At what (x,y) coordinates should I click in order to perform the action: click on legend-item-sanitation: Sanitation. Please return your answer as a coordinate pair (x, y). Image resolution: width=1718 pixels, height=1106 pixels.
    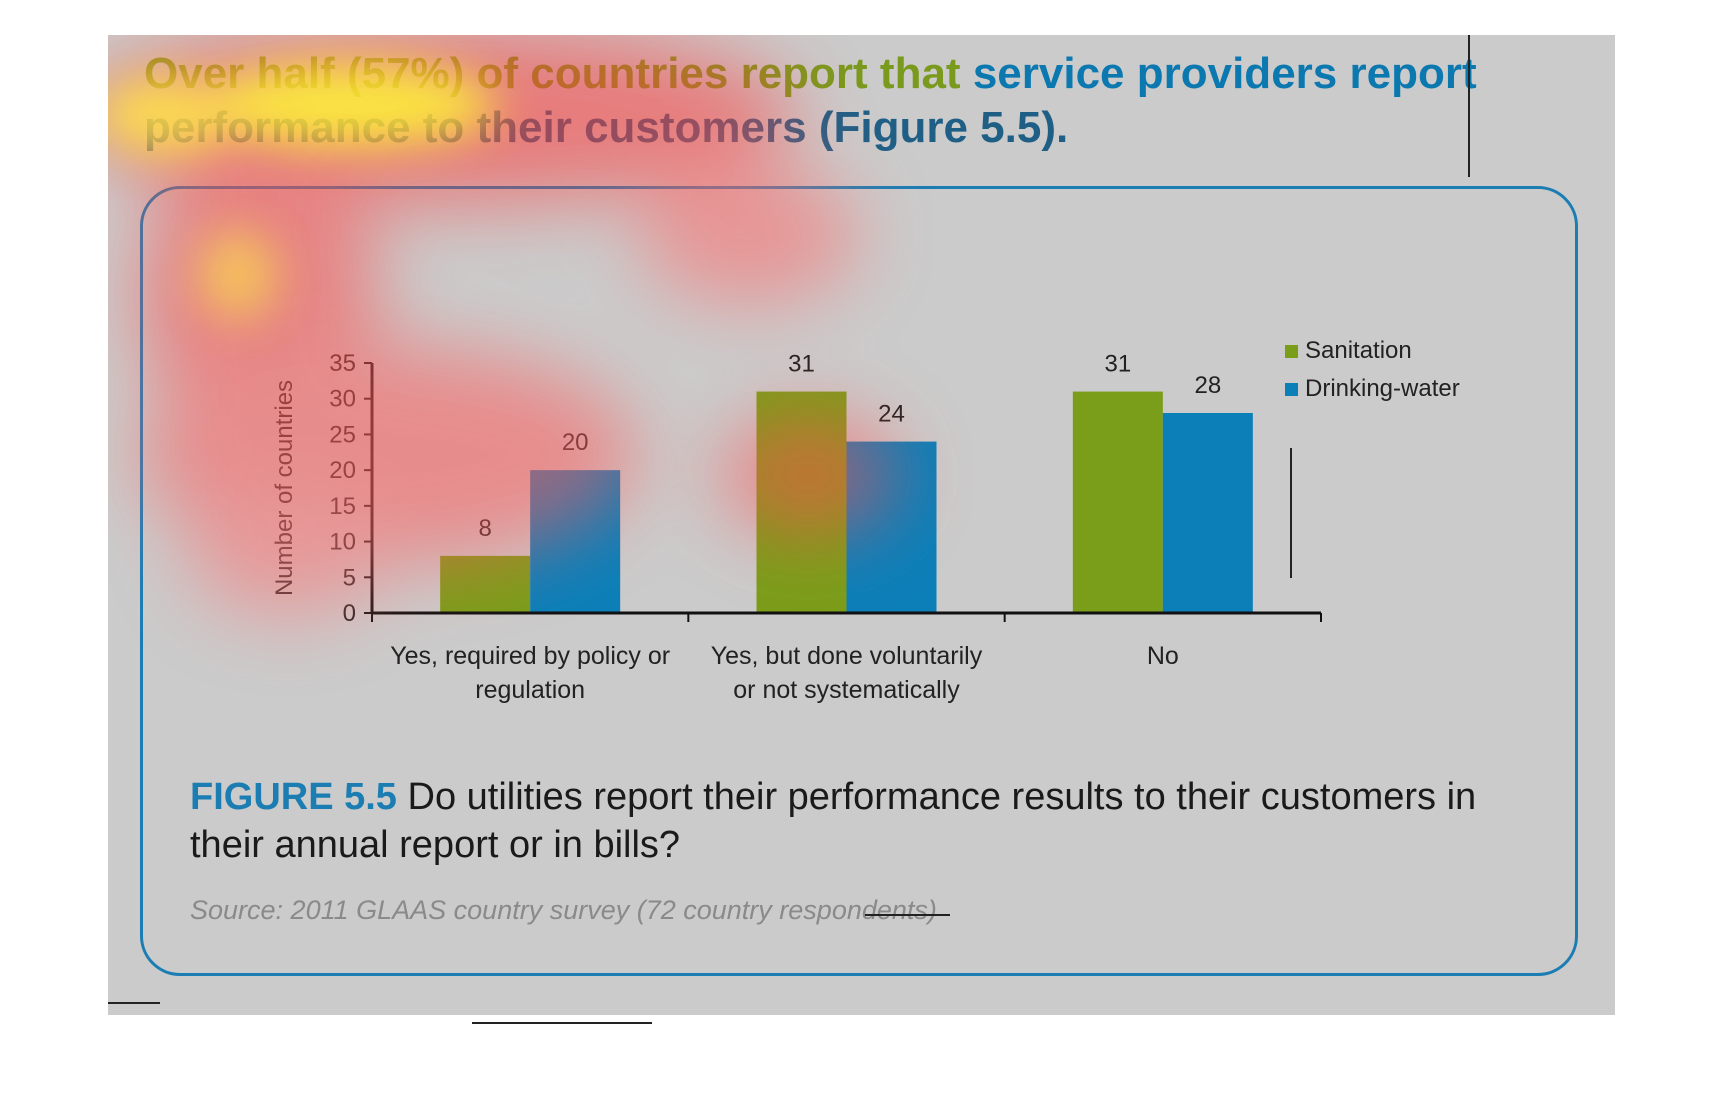
    Looking at the image, I should click on (1372, 351).